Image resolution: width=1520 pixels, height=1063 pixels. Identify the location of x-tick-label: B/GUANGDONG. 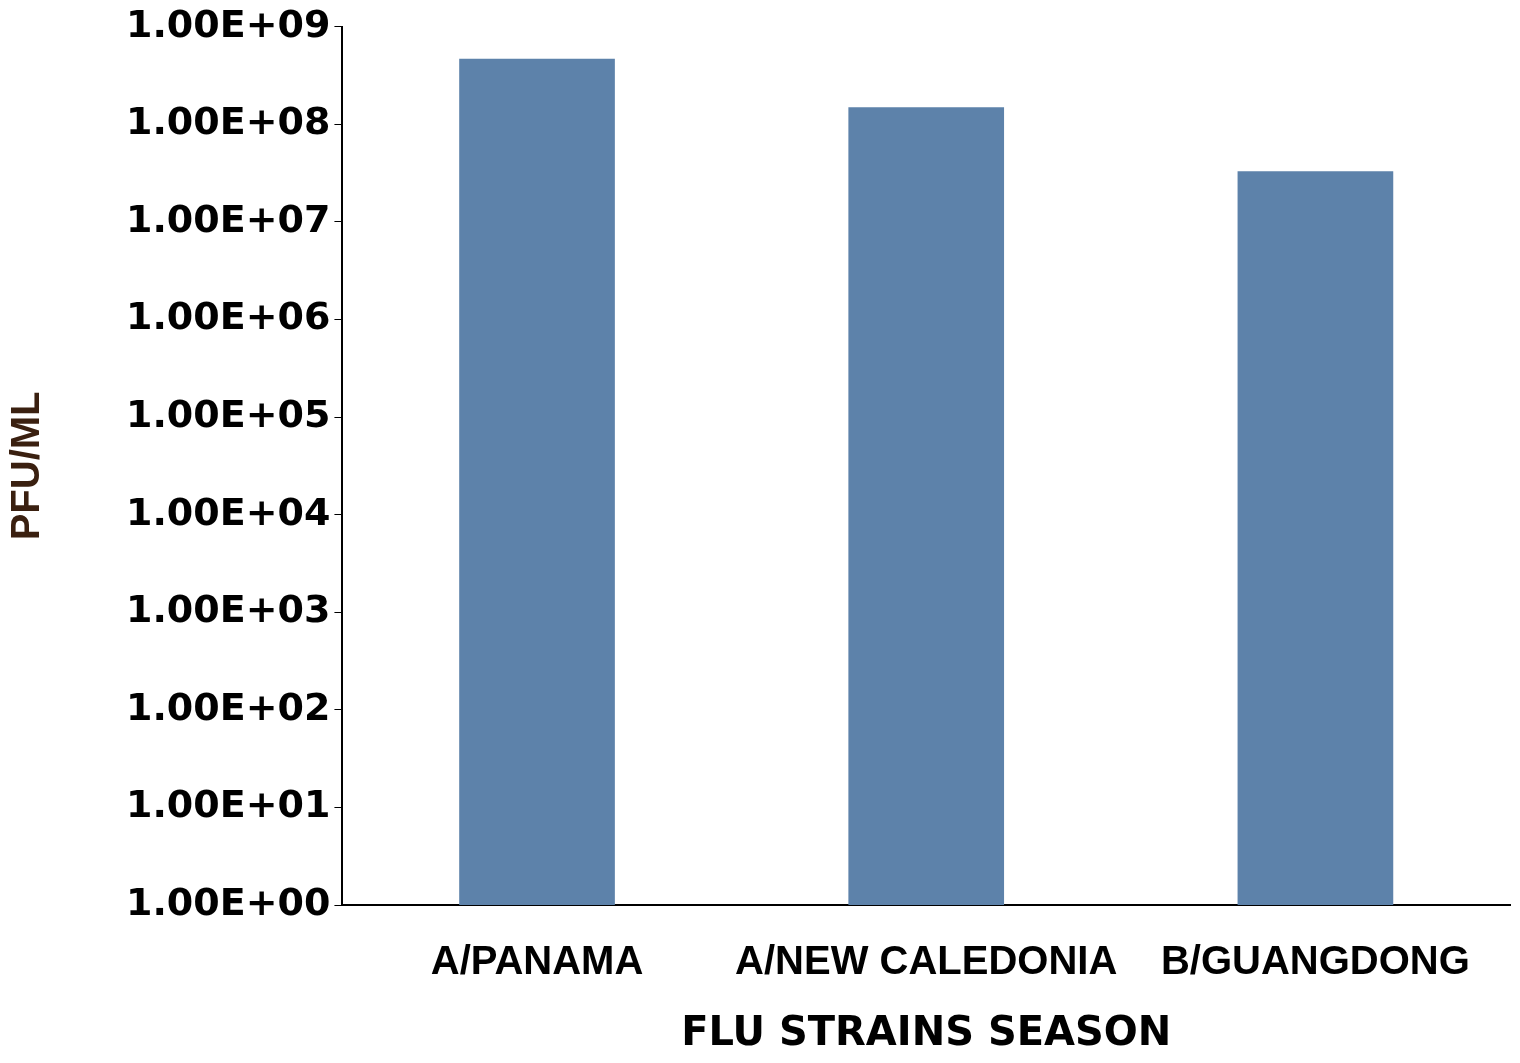
(1315, 960).